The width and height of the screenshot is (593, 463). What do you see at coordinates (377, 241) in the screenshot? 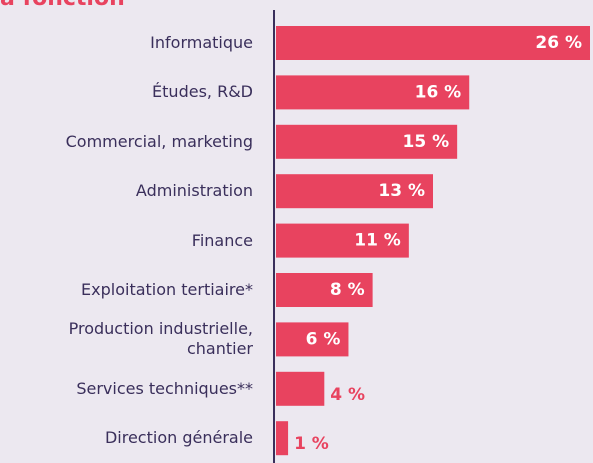
I see `value-label: 11 %` at bounding box center [377, 241].